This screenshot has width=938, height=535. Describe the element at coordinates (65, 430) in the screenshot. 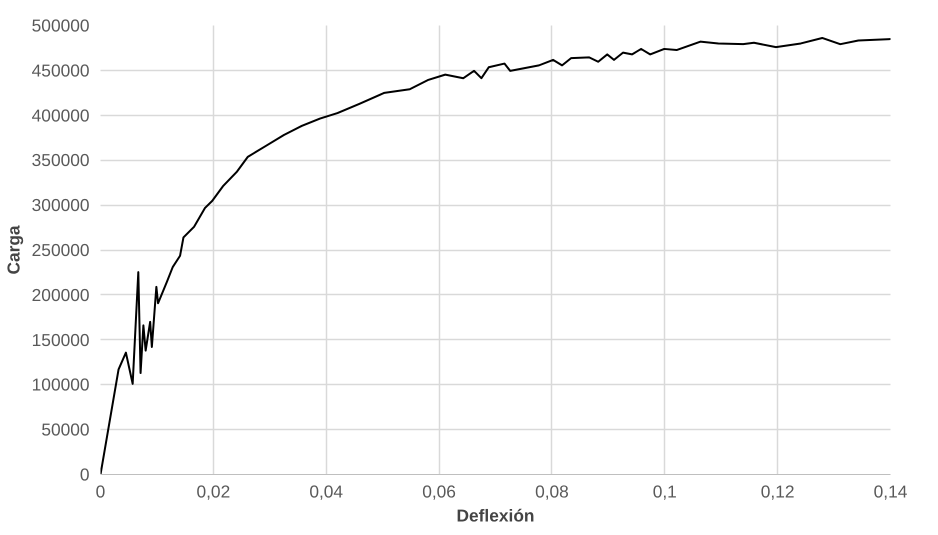

I see `y-tick-label: 50000` at that location.